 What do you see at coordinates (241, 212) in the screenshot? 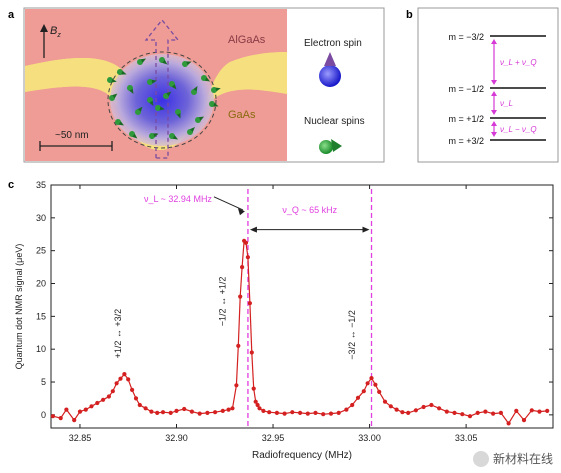
I see `pointer-arrow-icon` at bounding box center [241, 212].